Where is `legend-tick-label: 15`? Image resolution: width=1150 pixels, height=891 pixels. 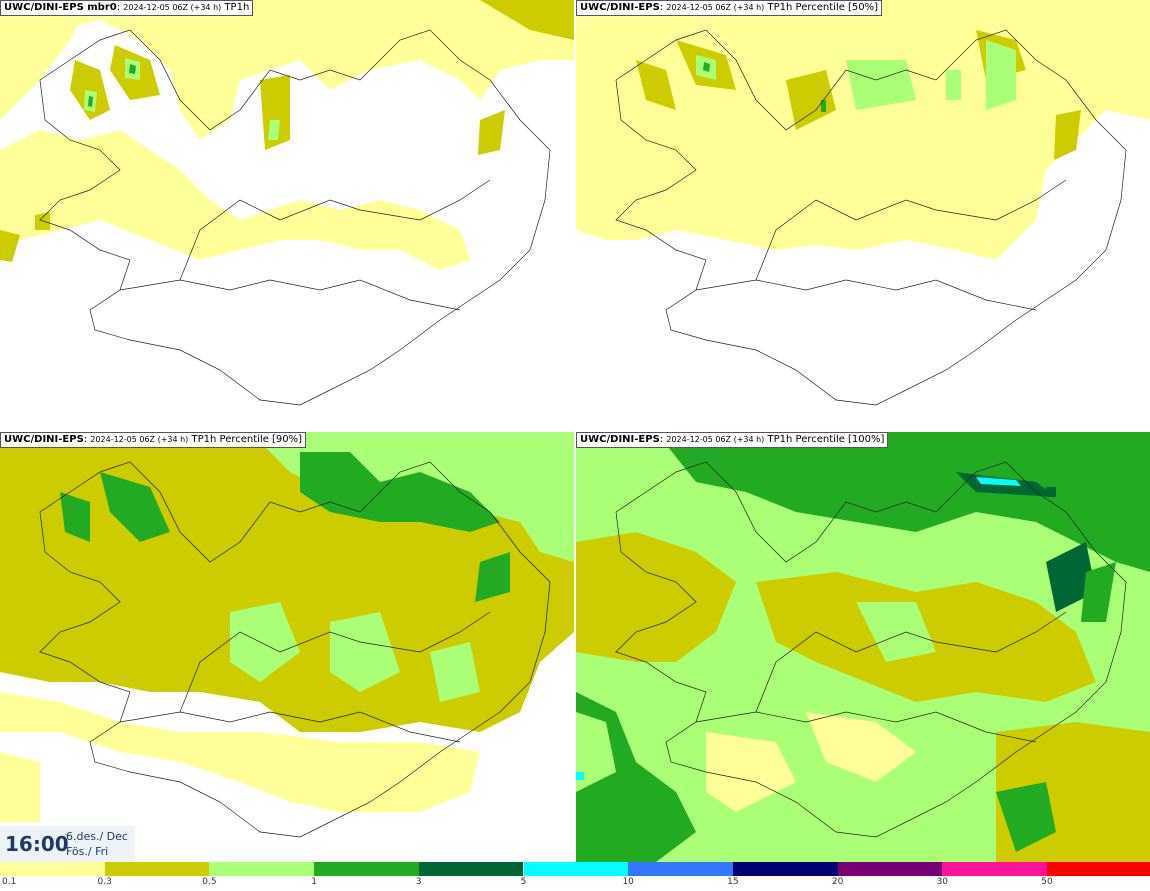
legend-tick-label: 15 is located at coordinates (733, 882).